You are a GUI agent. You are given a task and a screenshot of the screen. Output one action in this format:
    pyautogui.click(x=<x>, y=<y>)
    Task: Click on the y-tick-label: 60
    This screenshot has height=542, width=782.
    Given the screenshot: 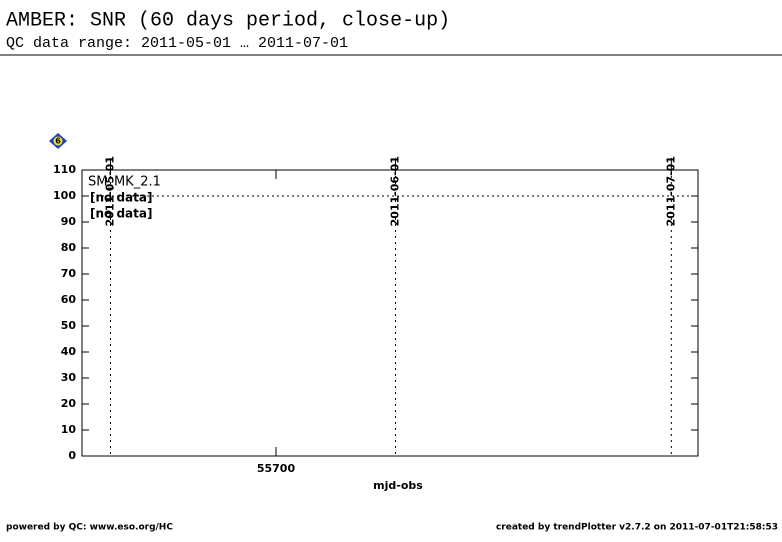 What is the action you would take?
    pyautogui.click(x=69, y=299)
    